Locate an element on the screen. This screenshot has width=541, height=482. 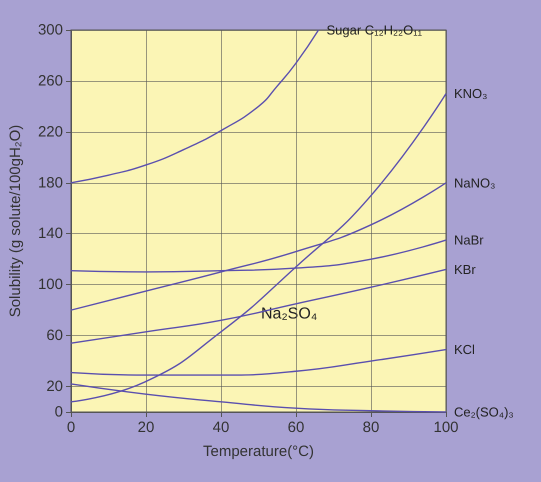
line-series is located at coordinates (195, 106).